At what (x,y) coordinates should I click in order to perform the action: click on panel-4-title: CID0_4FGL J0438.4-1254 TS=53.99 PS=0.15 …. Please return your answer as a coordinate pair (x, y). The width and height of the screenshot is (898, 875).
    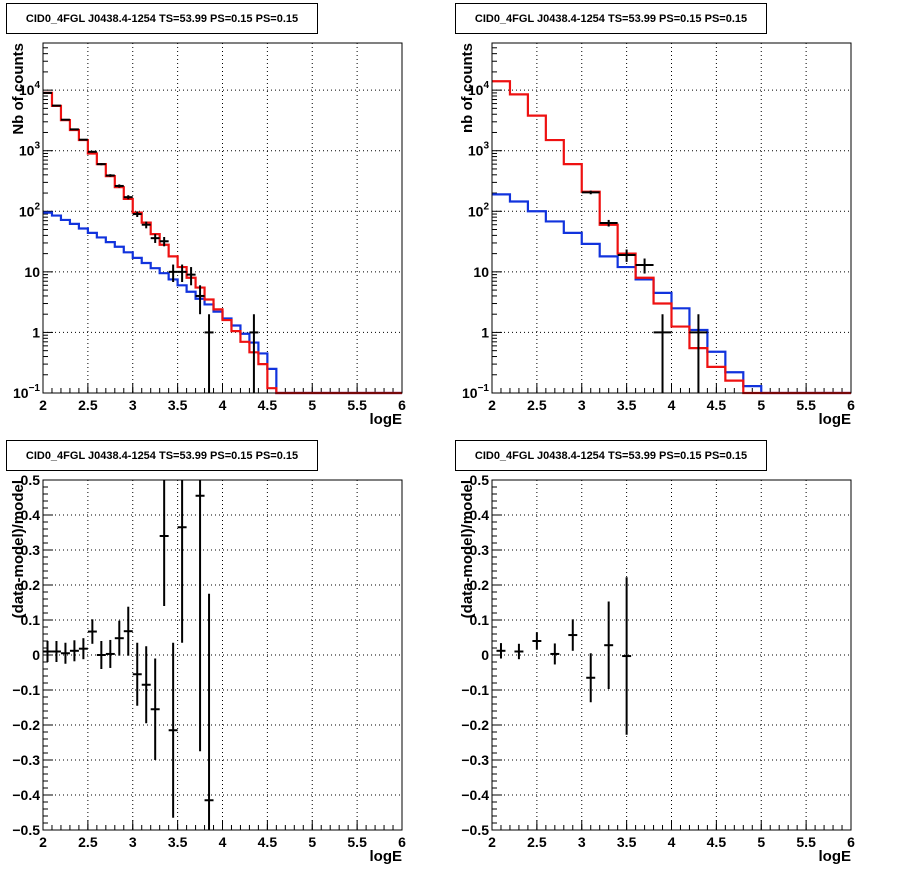
    Looking at the image, I should click on (611, 455).